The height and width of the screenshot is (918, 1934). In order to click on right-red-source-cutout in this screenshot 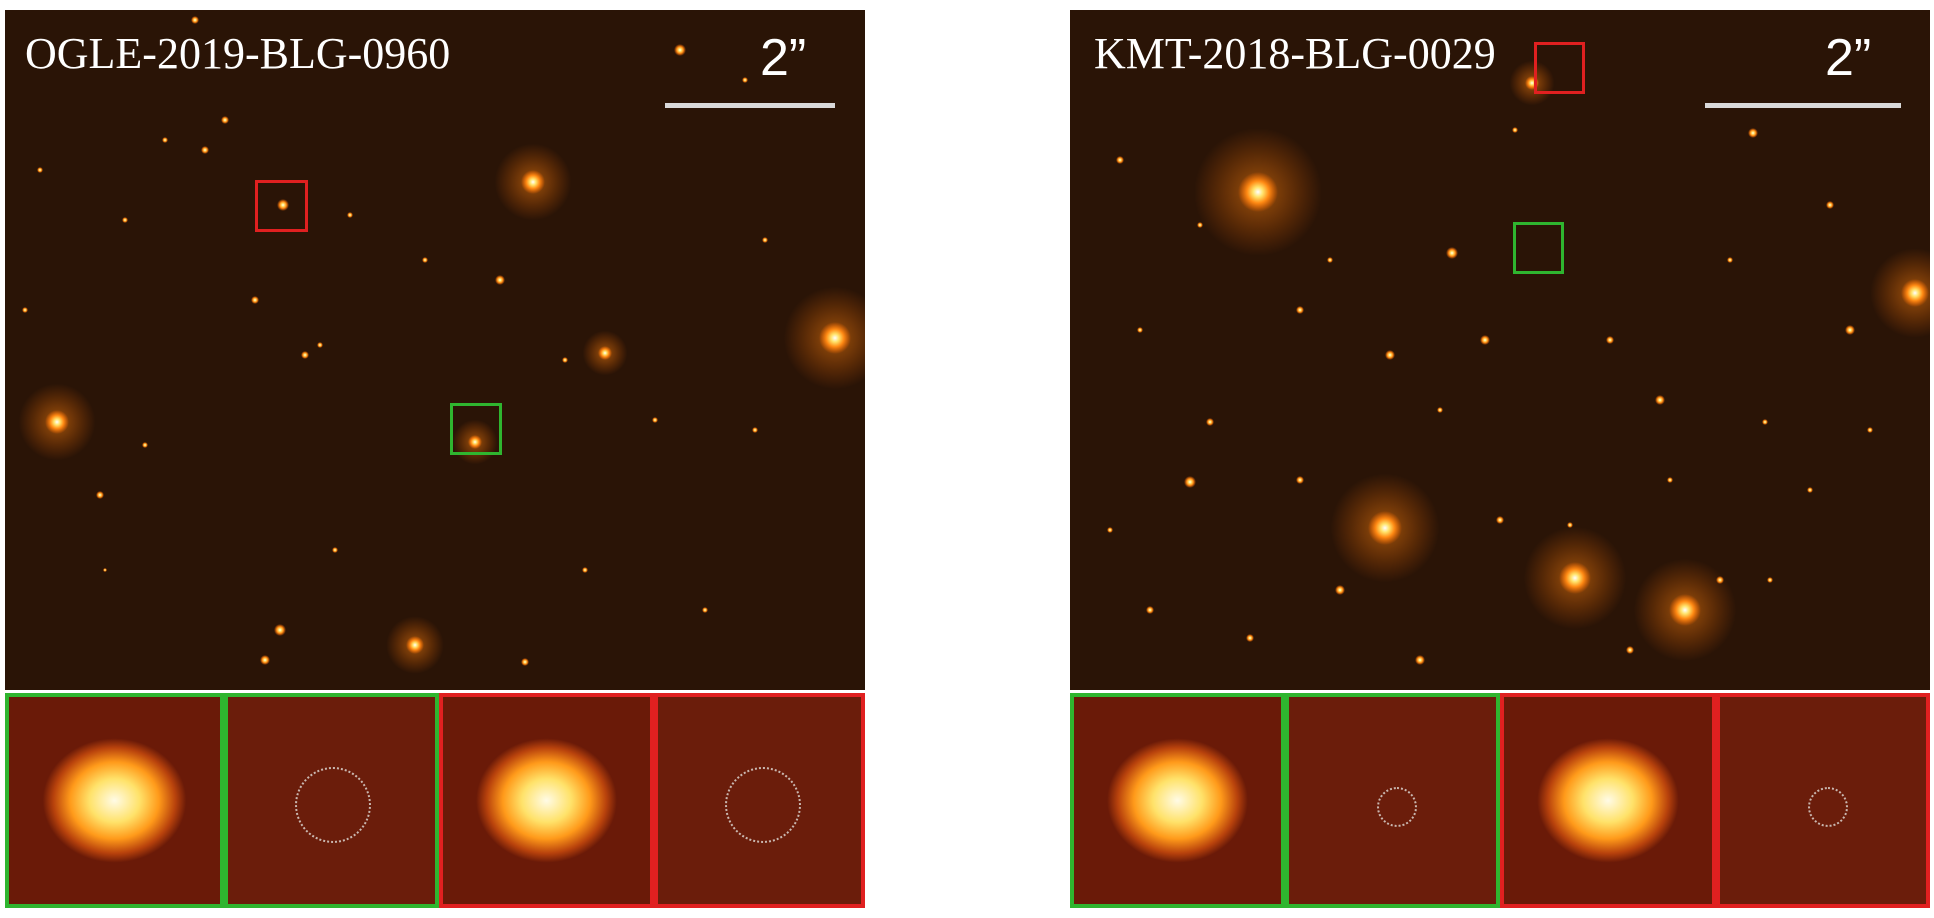, I will do `click(1608, 800)`.